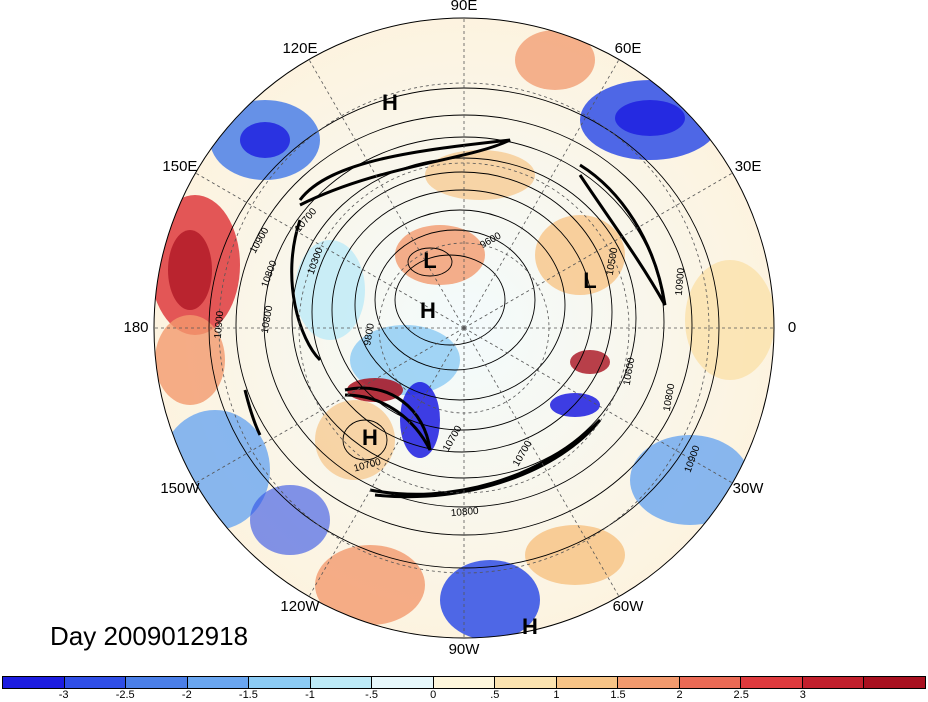 The image size is (928, 702). Describe the element at coordinates (802, 695) in the screenshot. I see `colorbar-tick-label: 3` at that location.